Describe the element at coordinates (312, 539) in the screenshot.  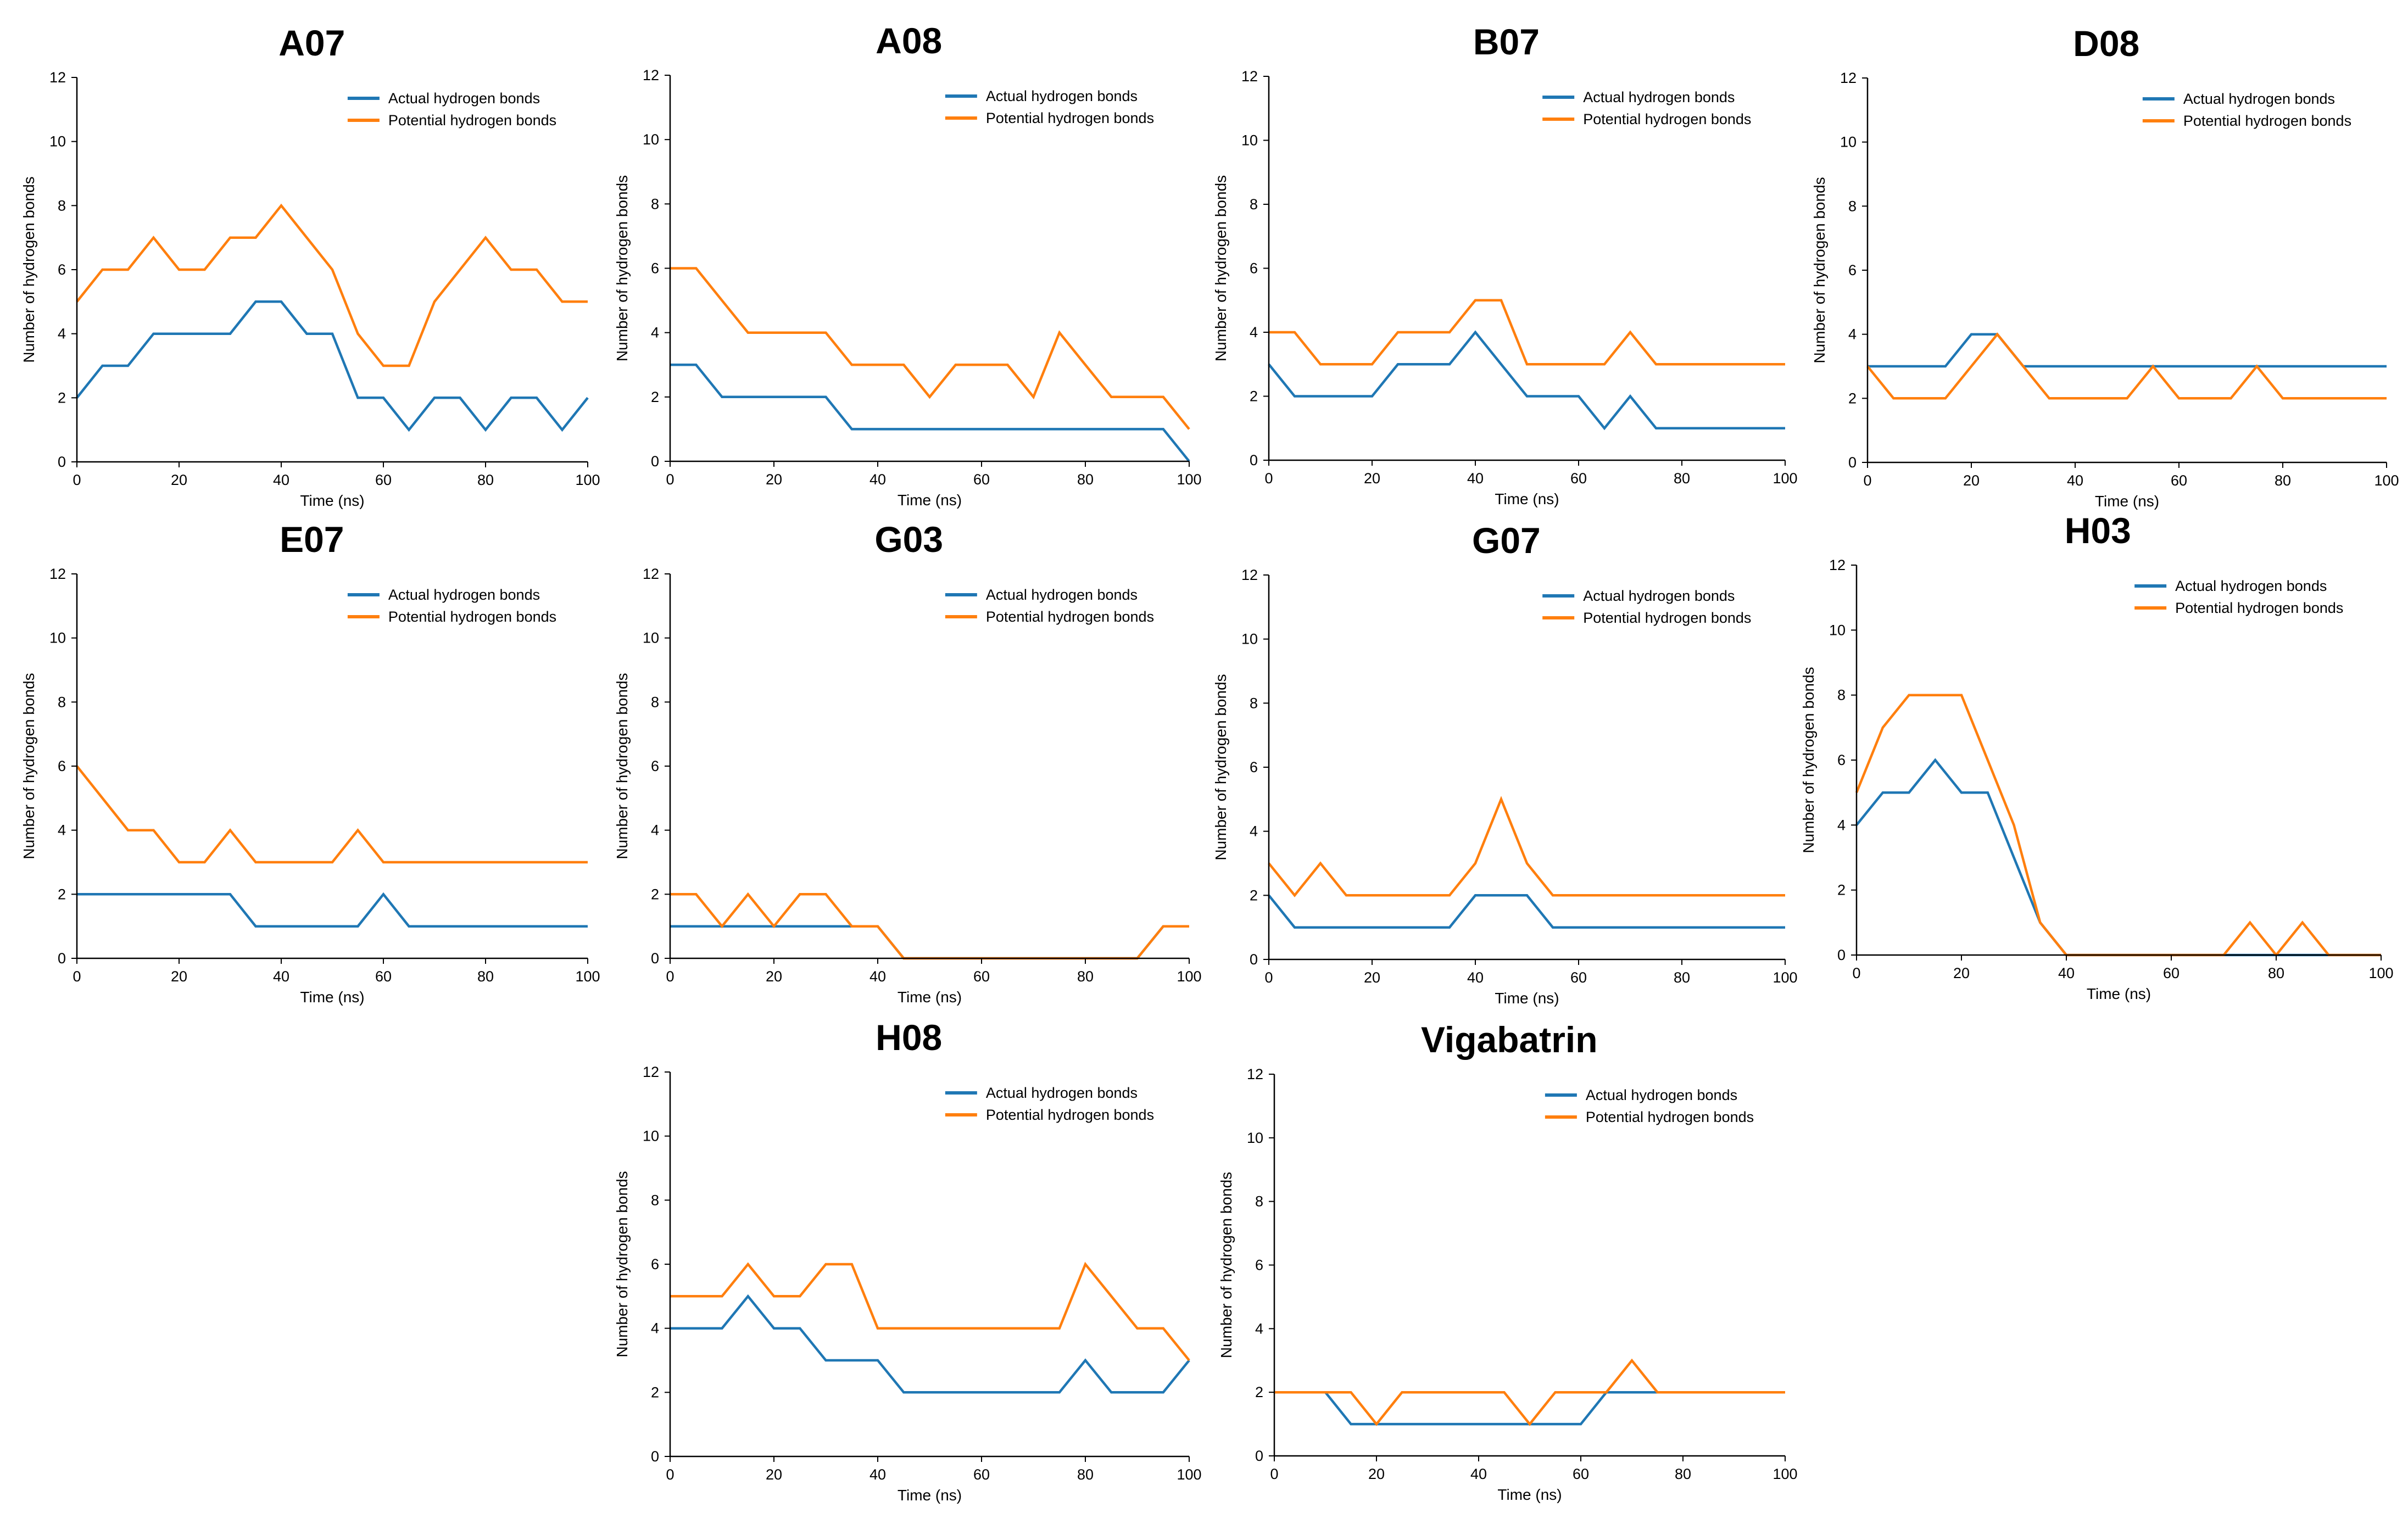
I see `chart-title: E07` at that location.